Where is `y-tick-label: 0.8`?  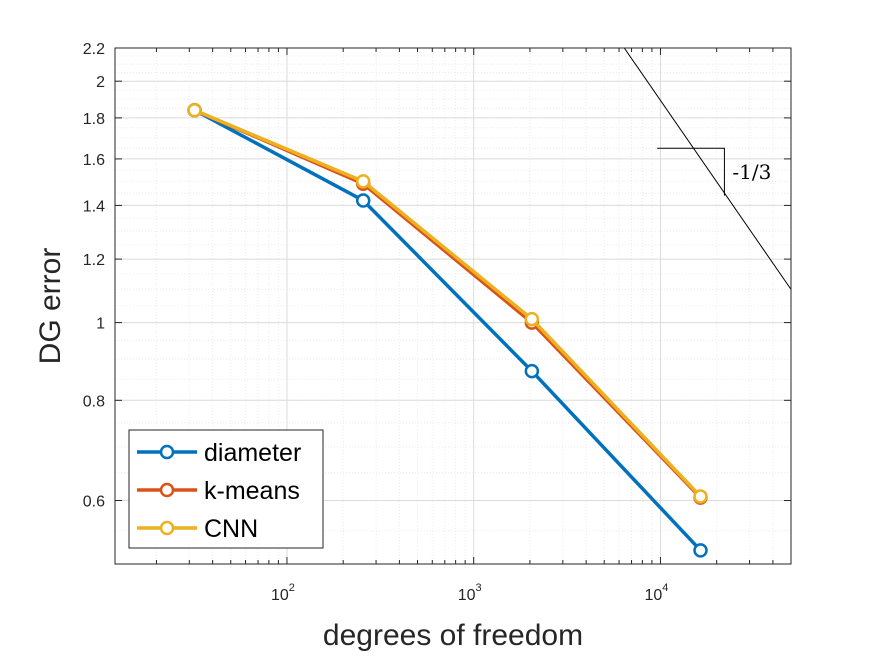
y-tick-label: 0.8 is located at coordinates (94, 401).